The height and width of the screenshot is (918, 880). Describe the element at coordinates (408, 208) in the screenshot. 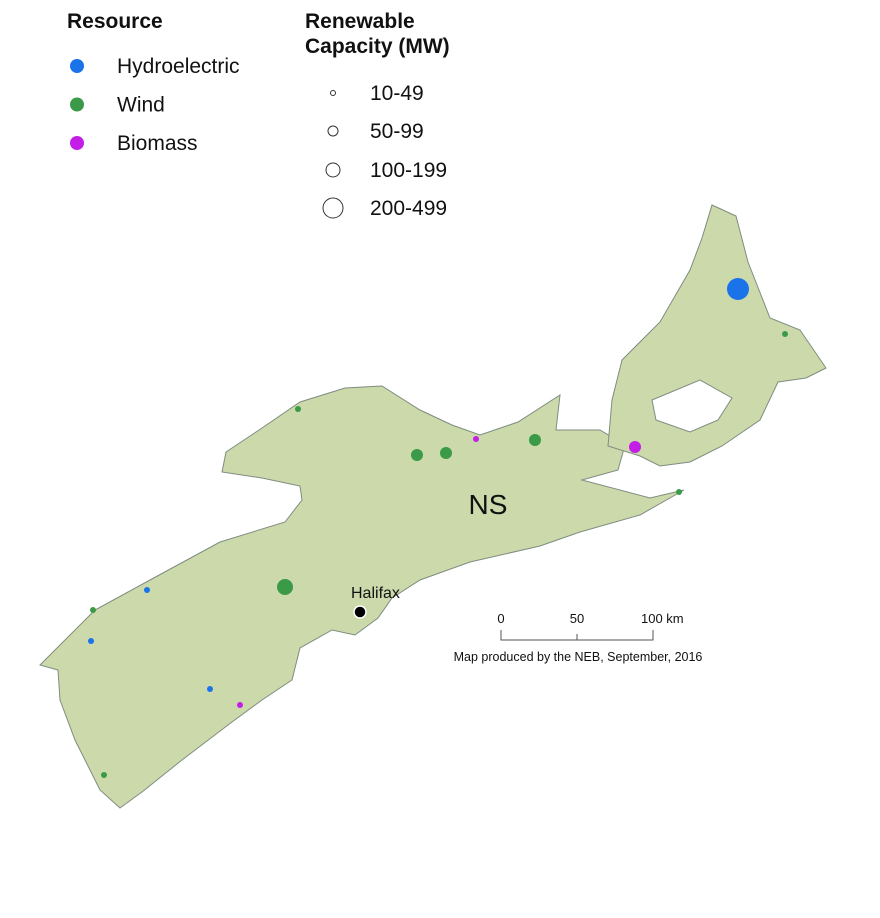

I see `legend-label: 200-499` at that location.